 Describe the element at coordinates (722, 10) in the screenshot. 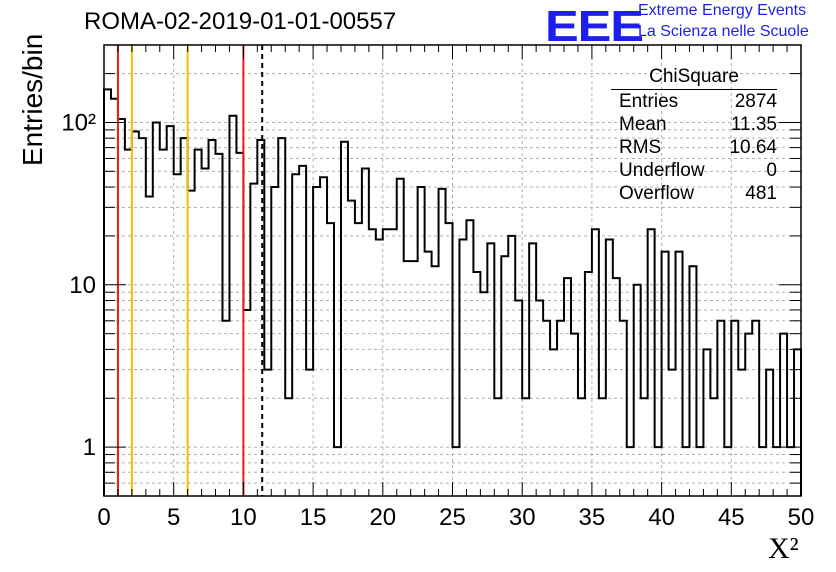

I see `logo-line-1: Extreme Energy Events` at that location.